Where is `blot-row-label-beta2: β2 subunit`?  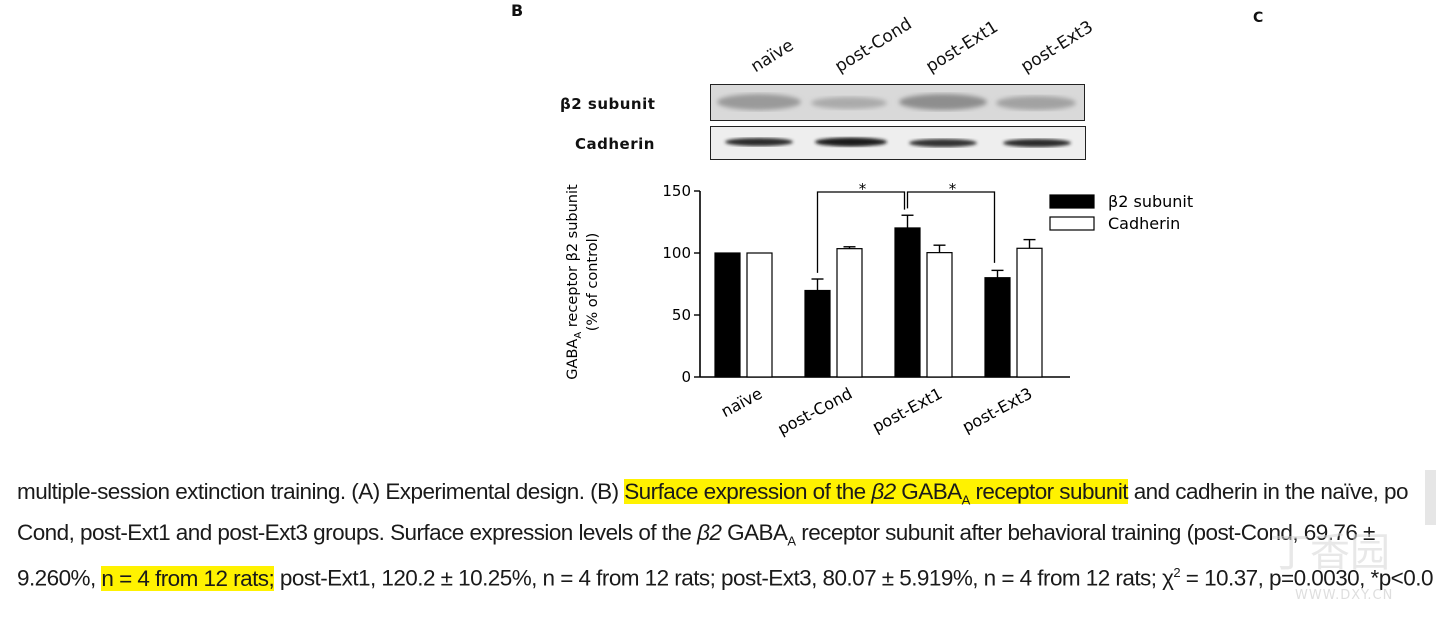 blot-row-label-beta2: β2 subunit is located at coordinates (608, 104).